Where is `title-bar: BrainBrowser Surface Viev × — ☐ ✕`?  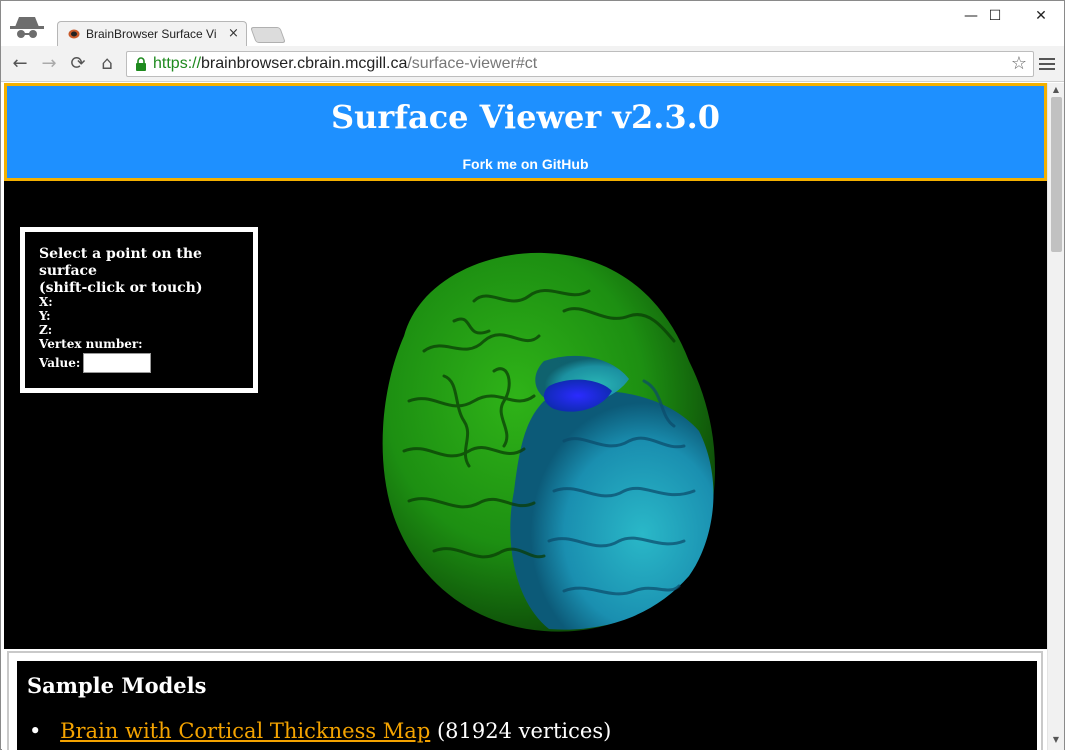
title-bar: BrainBrowser Surface Viev × — ☐ ✕ is located at coordinates (532, 24).